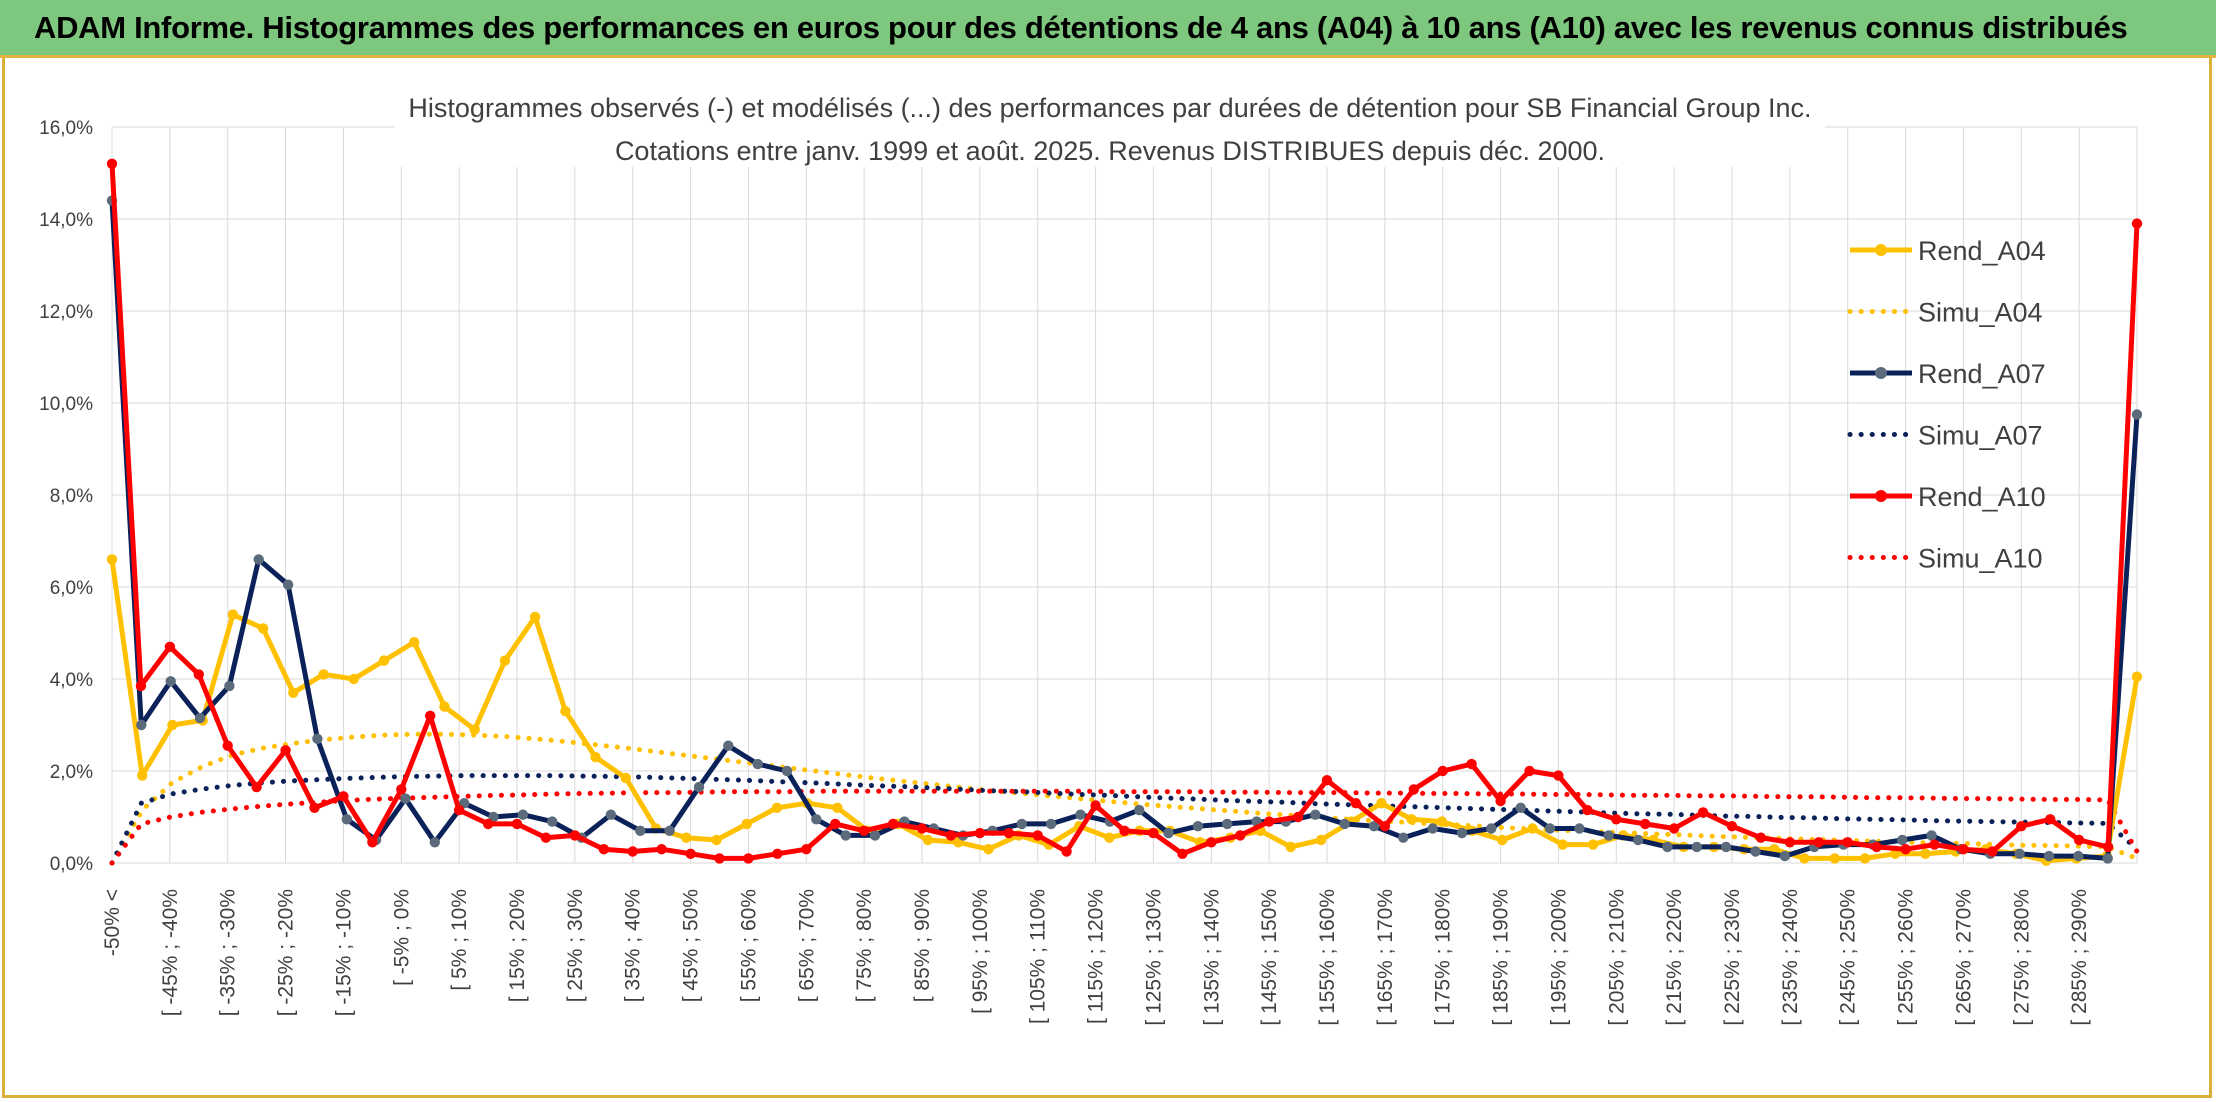 This screenshot has height=1102, width=2216. Describe the element at coordinates (1980, 436) in the screenshot. I see `legend-label: Simu_A07` at that location.